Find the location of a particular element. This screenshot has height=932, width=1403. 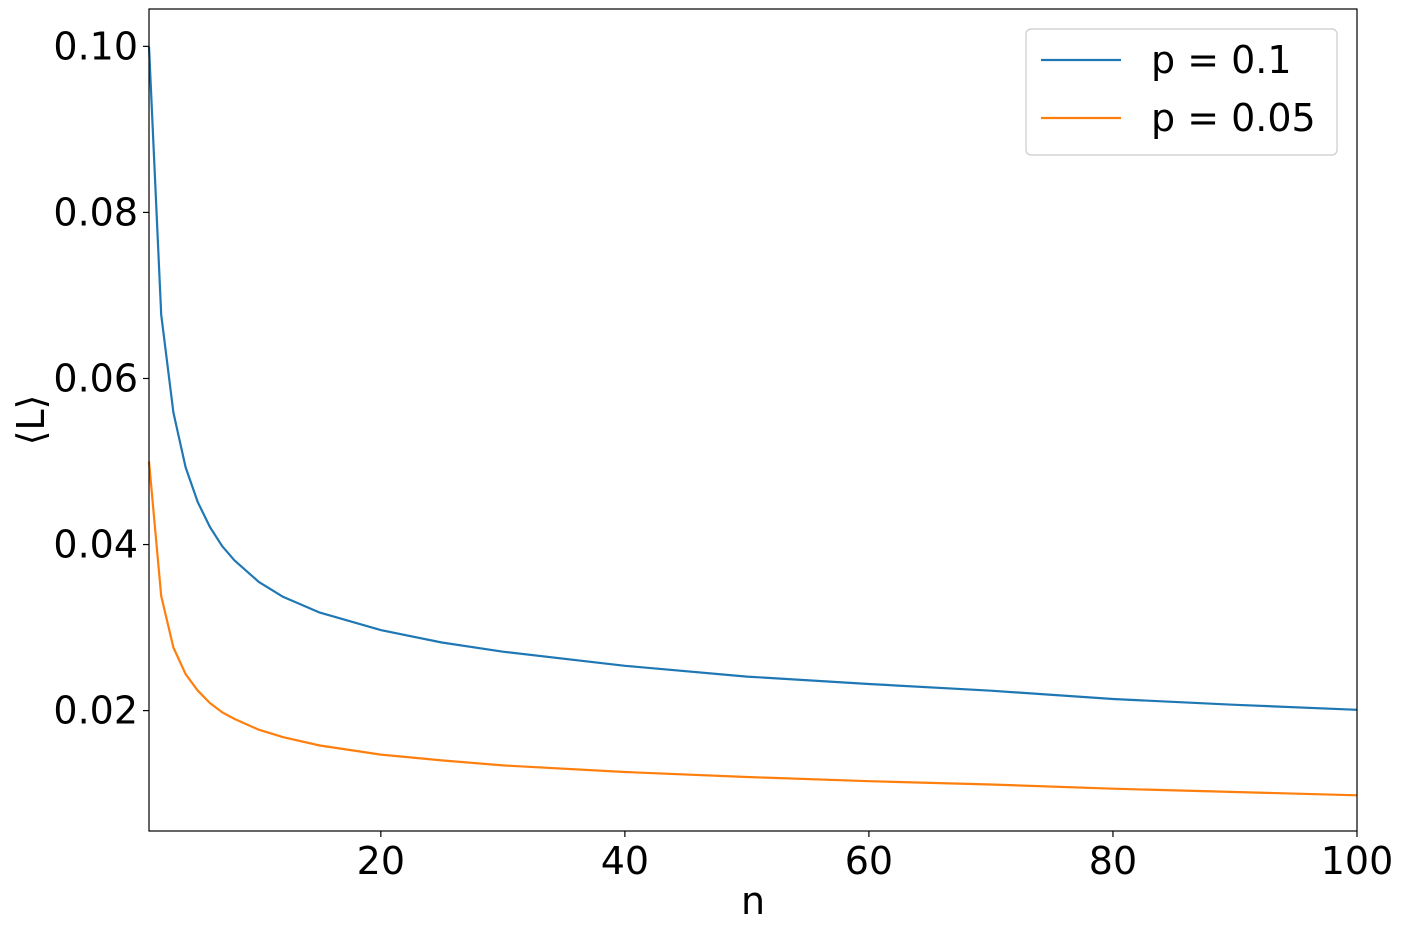

legend: p = 0.1 p = 0.05 is located at coordinates (1181, 92).